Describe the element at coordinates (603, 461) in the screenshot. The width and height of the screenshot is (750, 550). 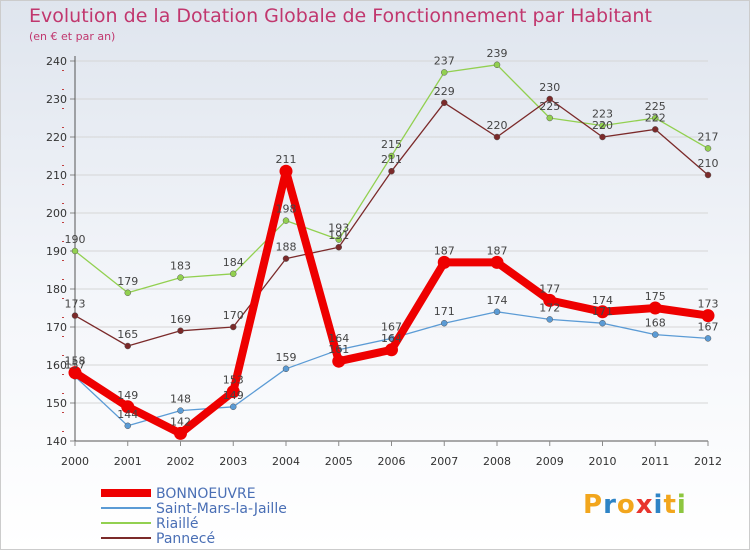
I see `x-tick-label: 2010` at that location.